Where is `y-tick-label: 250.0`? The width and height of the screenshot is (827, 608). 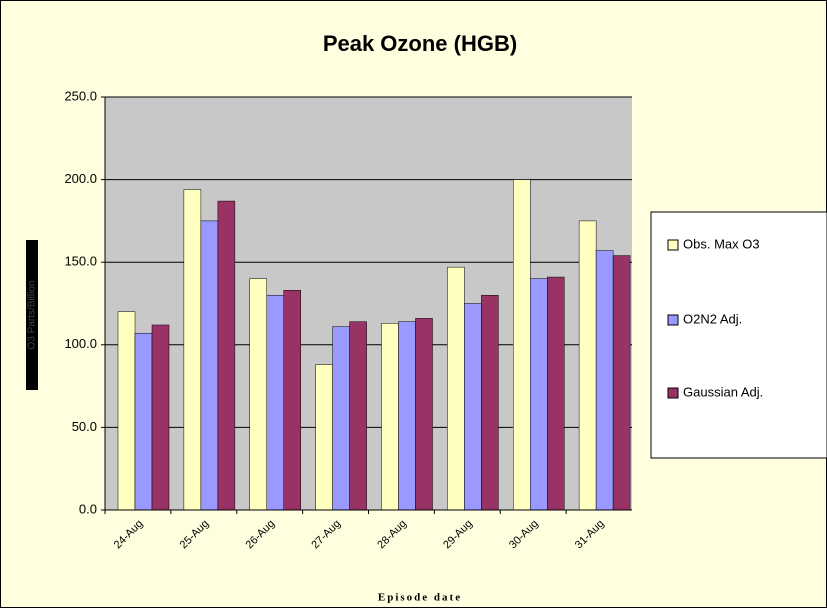
y-tick-label: 250.0 is located at coordinates (80, 95).